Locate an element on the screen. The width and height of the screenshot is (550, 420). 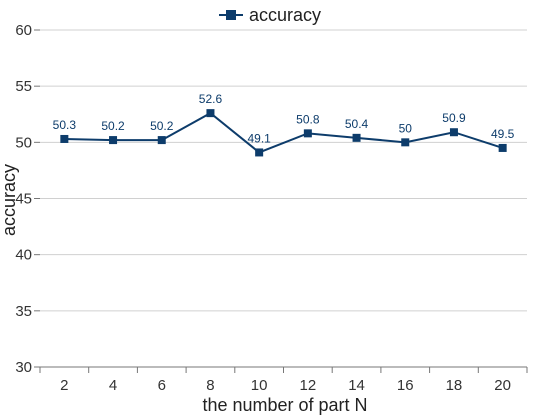
data-label: 50 is located at coordinates (406, 128).